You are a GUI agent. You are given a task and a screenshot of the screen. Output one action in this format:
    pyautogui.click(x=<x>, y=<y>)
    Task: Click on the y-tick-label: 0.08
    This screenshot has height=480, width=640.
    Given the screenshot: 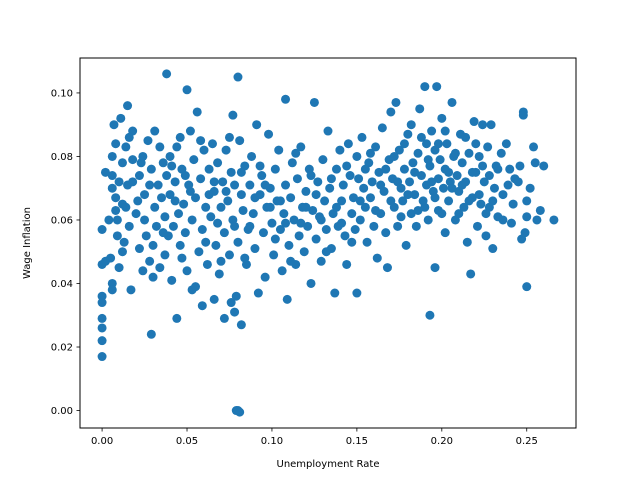 What is the action you would take?
    pyautogui.click(x=62, y=157)
    